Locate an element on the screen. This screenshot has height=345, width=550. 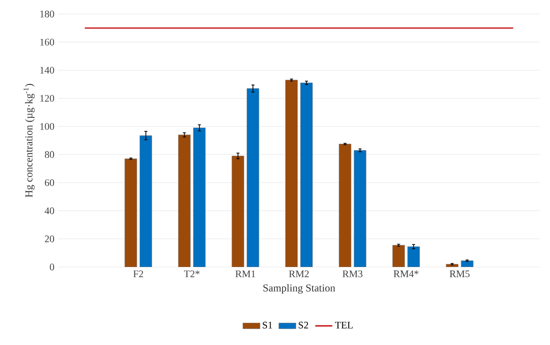
y-tick-label: 60 is located at coordinates (49, 182).